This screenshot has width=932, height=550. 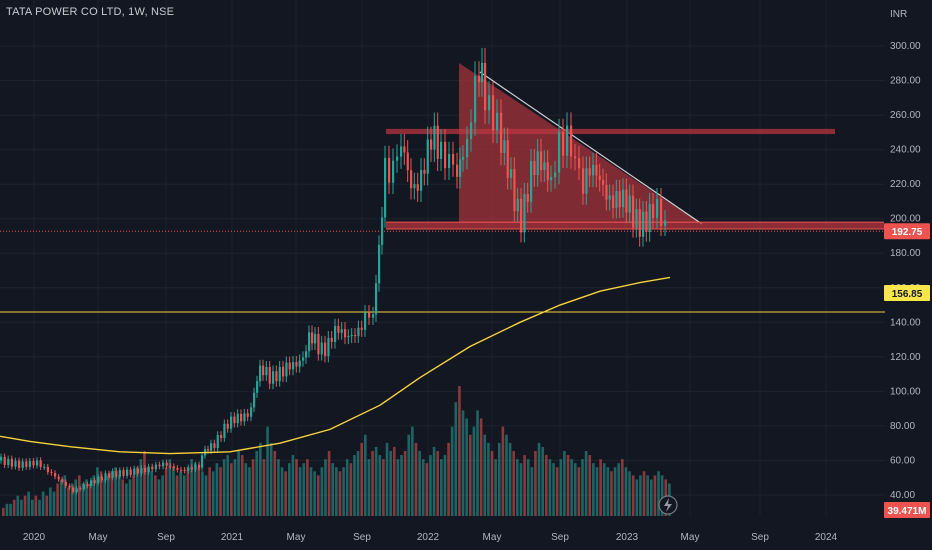 I want to click on support-zone, so click(x=635, y=226).